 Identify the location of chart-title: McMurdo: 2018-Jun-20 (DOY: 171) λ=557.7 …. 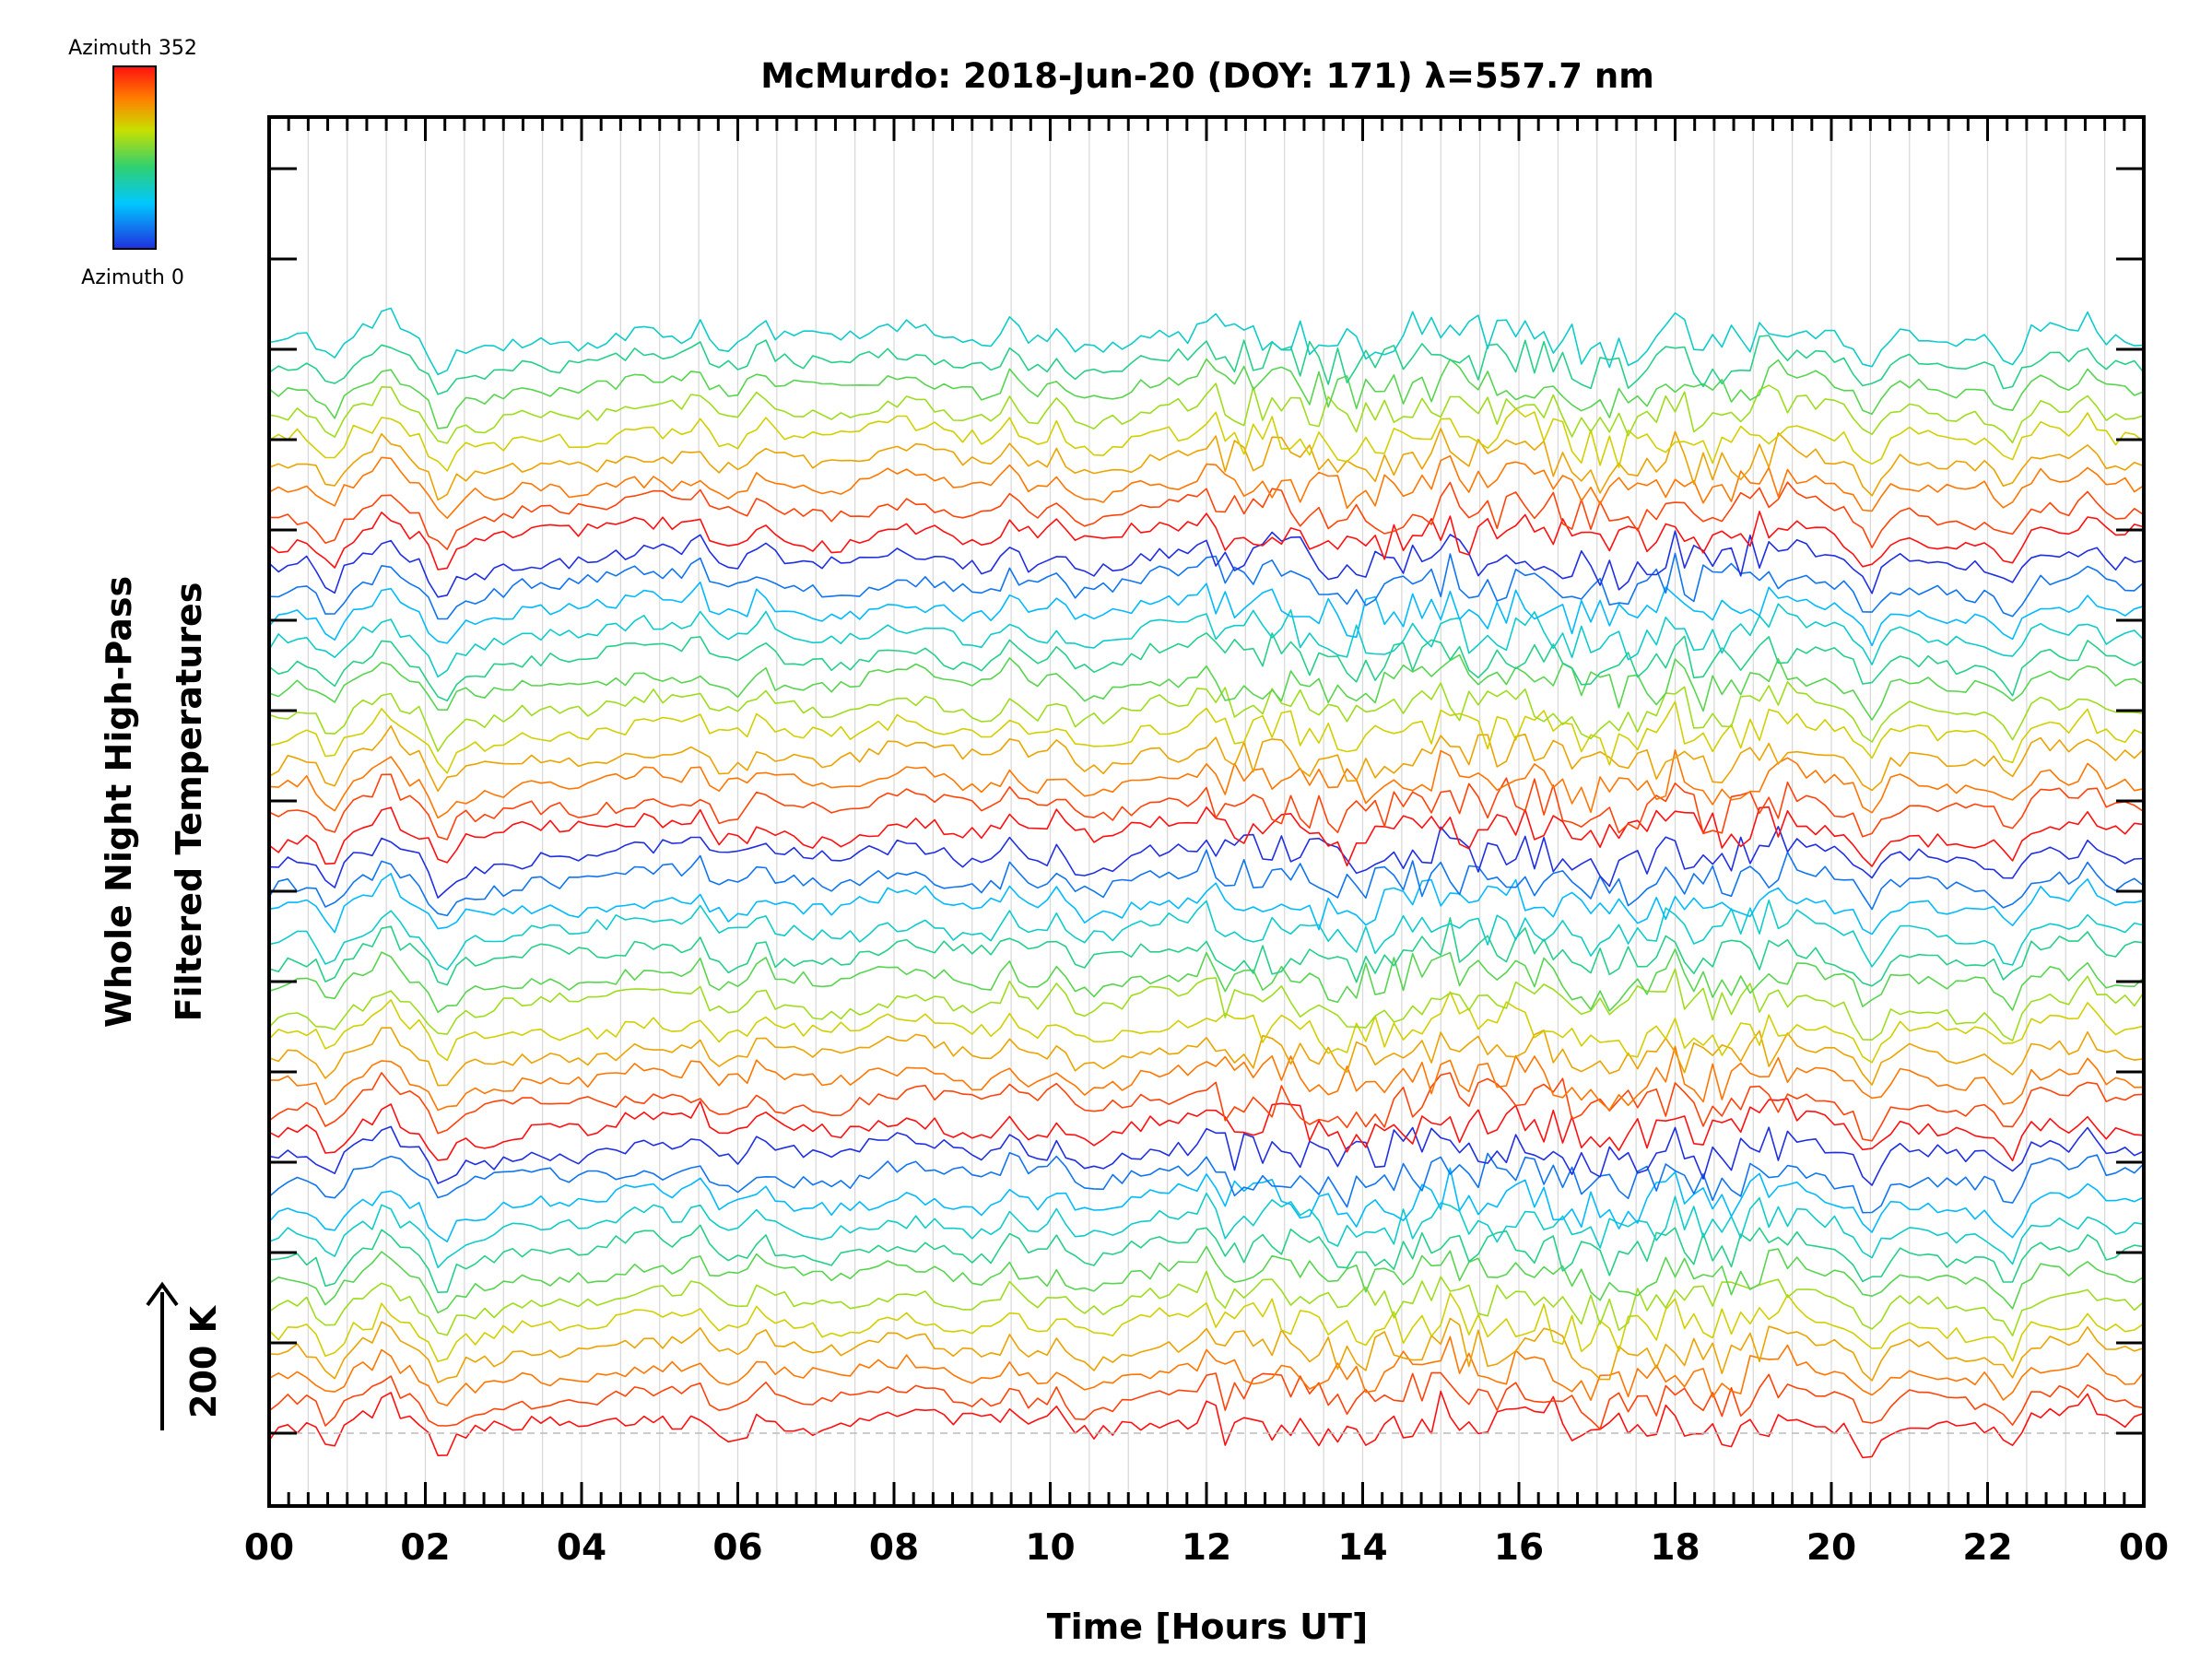
(1207, 76).